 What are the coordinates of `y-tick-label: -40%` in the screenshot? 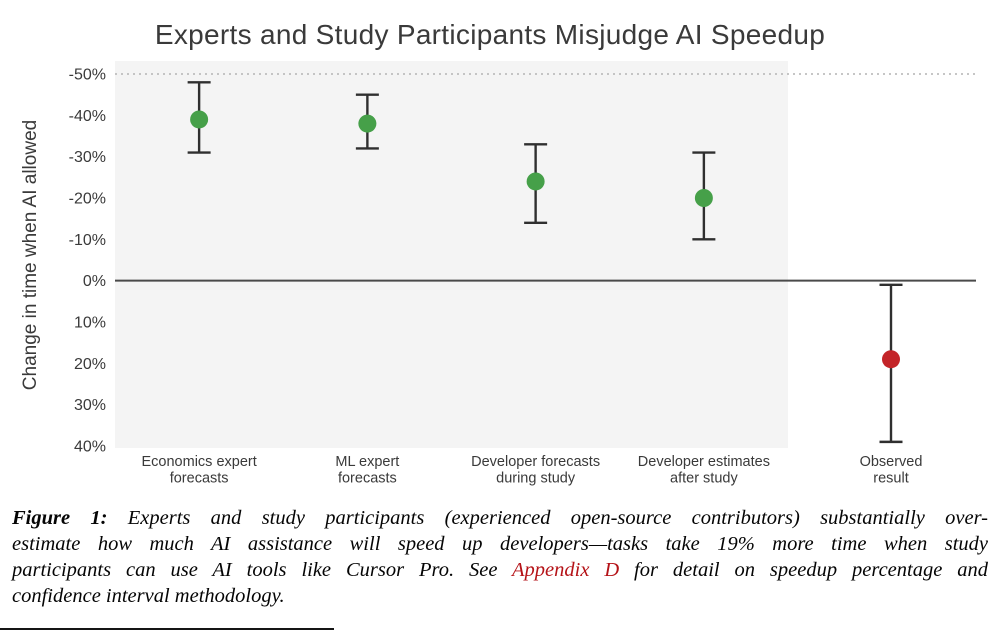 It's located at (87, 116).